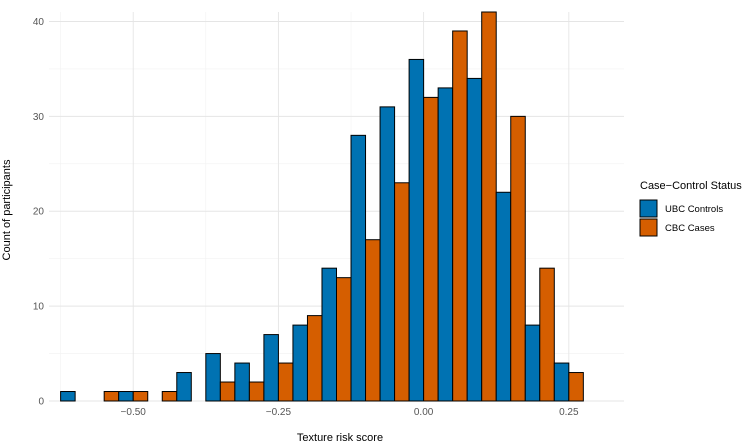 The height and width of the screenshot is (446, 748). I want to click on y-tick-label: 10, so click(39, 307).